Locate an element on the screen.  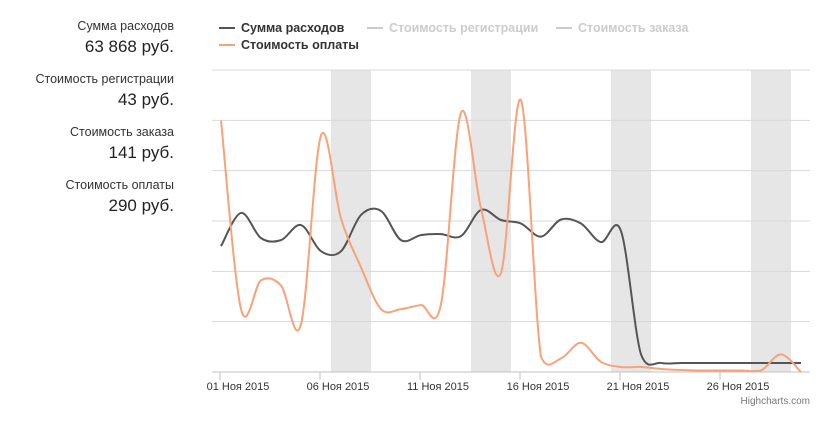
x-tick-label: 06 Ноя 2015 is located at coordinates (338, 387).